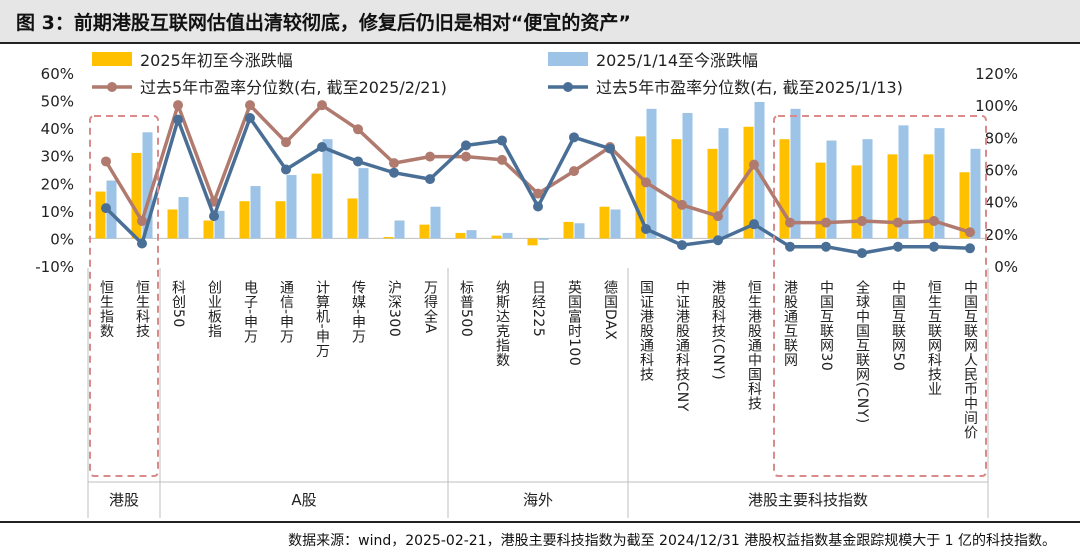 Image resolution: width=1080 pixels, height=558 pixels. Describe the element at coordinates (322, 319) in the screenshot. I see `category-label: 计算机-申万` at that location.